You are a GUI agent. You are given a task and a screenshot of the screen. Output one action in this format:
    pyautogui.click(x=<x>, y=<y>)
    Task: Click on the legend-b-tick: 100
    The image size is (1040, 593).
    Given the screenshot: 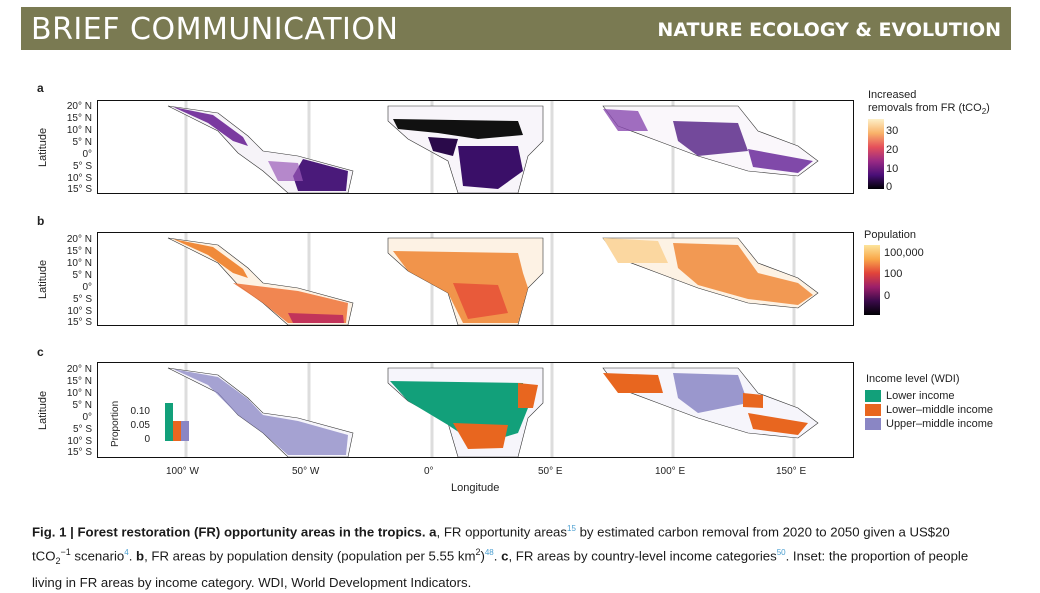 What is the action you would take?
    pyautogui.click(x=893, y=274)
    